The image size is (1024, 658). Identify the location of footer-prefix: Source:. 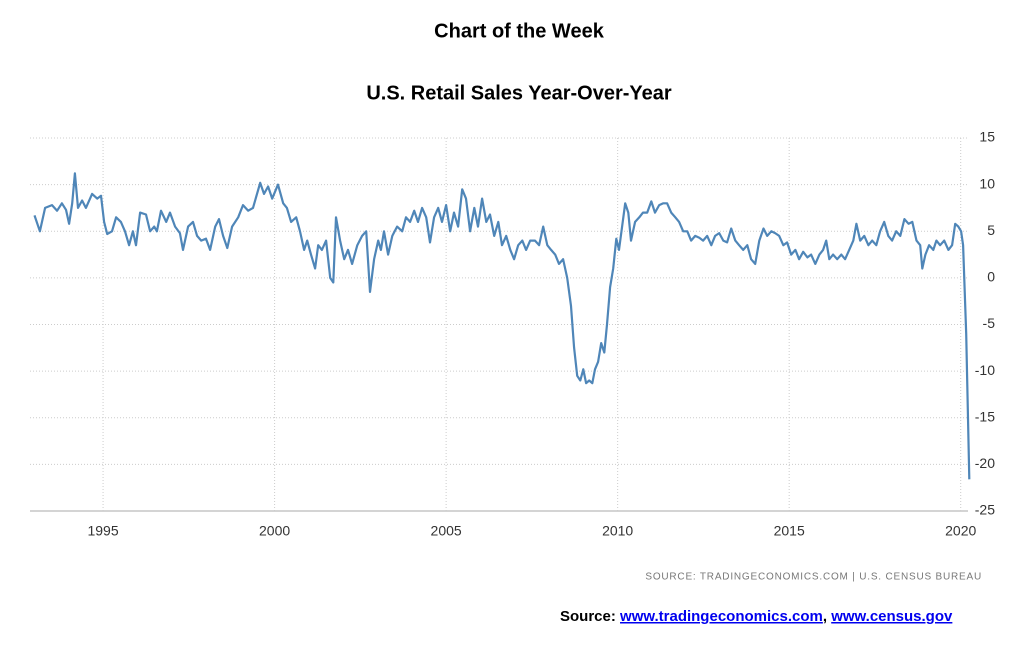
(588, 616).